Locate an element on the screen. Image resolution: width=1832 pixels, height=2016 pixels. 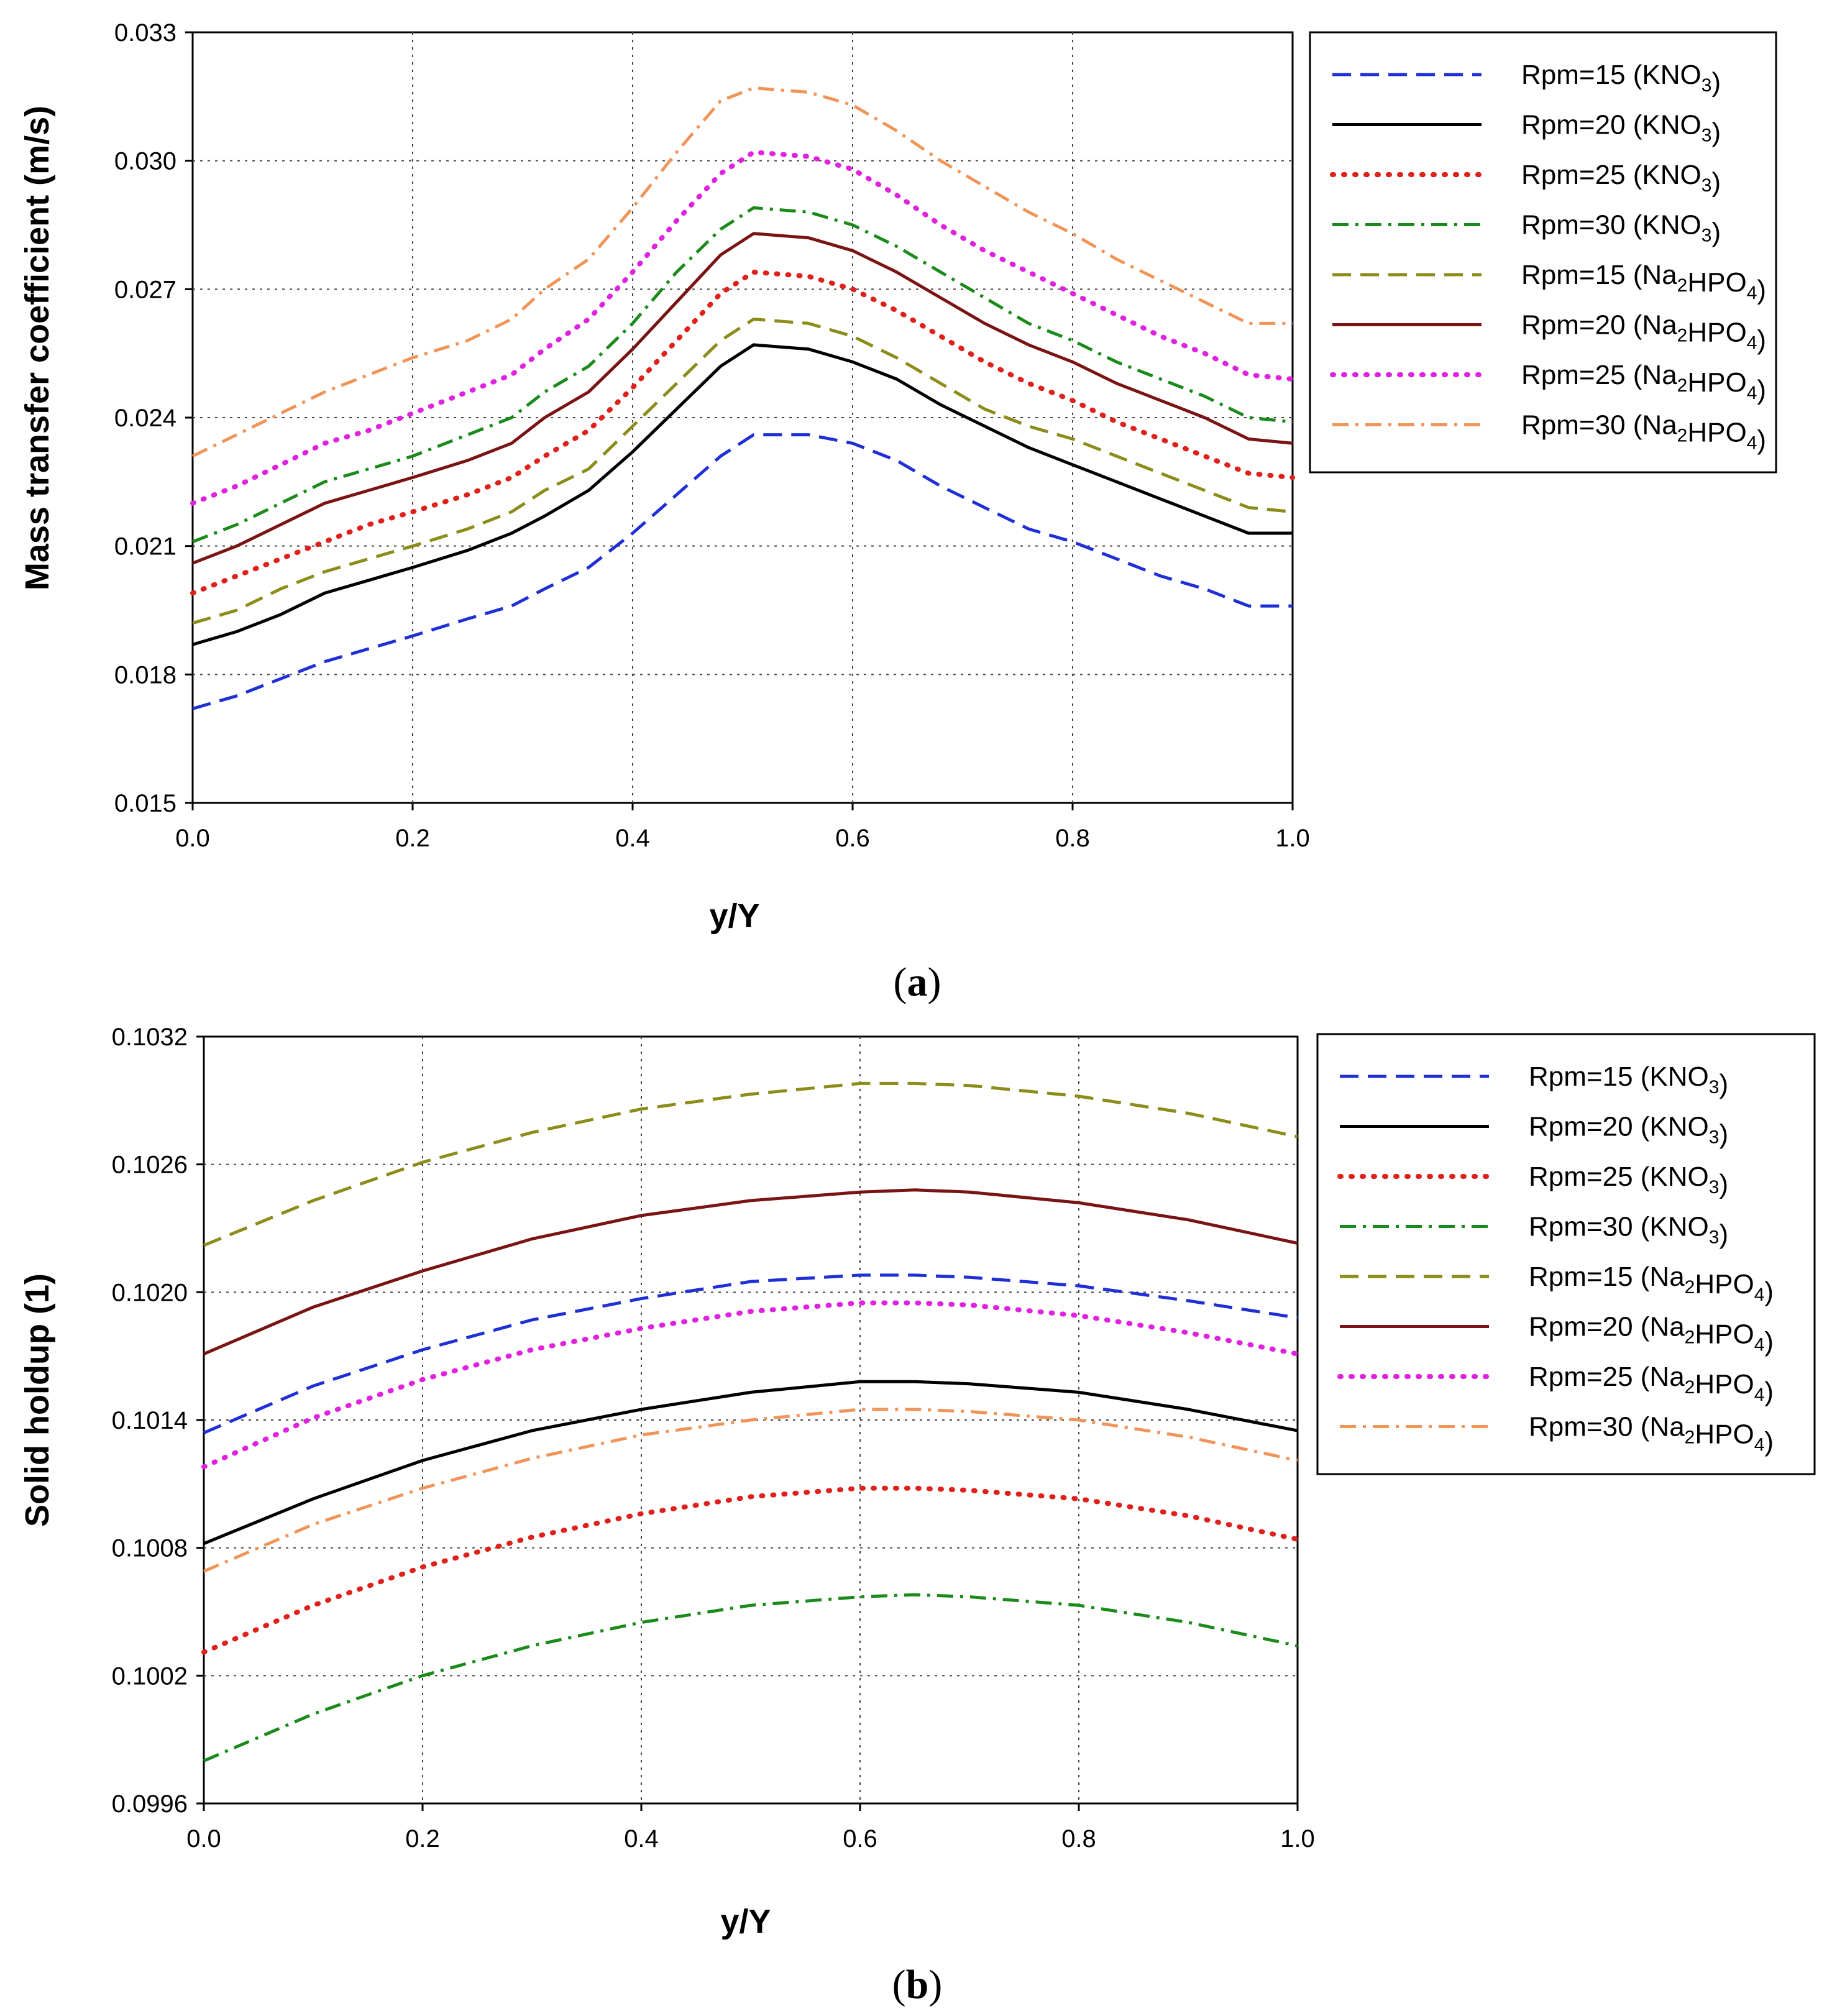
y-tick-label: 0.1002 is located at coordinates (150, 1676).